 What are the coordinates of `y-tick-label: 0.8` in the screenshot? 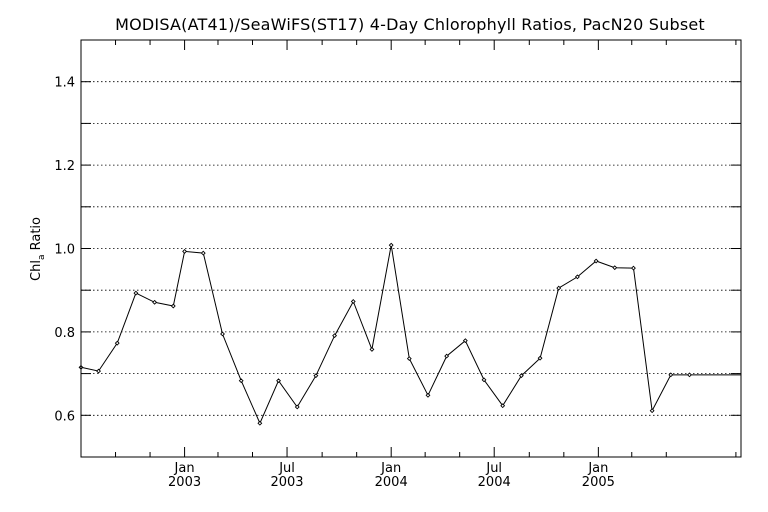 It's located at (64, 333).